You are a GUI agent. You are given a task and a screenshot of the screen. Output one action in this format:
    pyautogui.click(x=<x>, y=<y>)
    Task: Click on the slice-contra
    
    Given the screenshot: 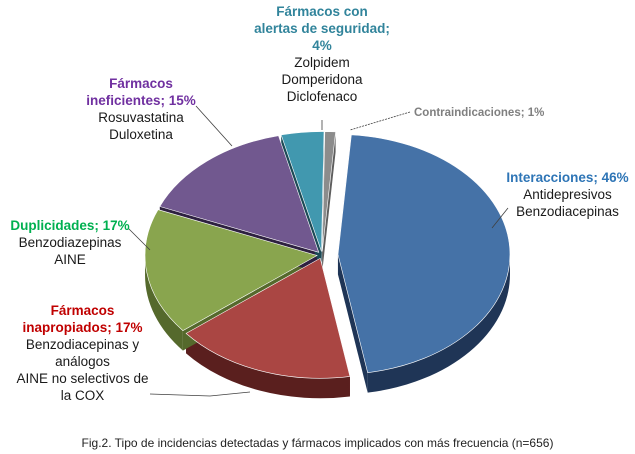 What is the action you would take?
    pyautogui.click(x=328, y=191)
    